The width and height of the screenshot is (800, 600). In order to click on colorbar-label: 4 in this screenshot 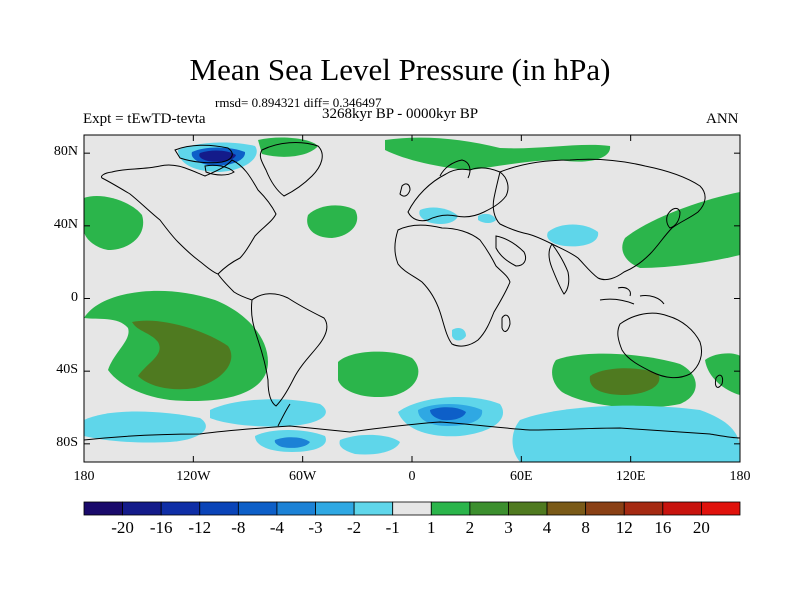, I will do `click(547, 527)`.